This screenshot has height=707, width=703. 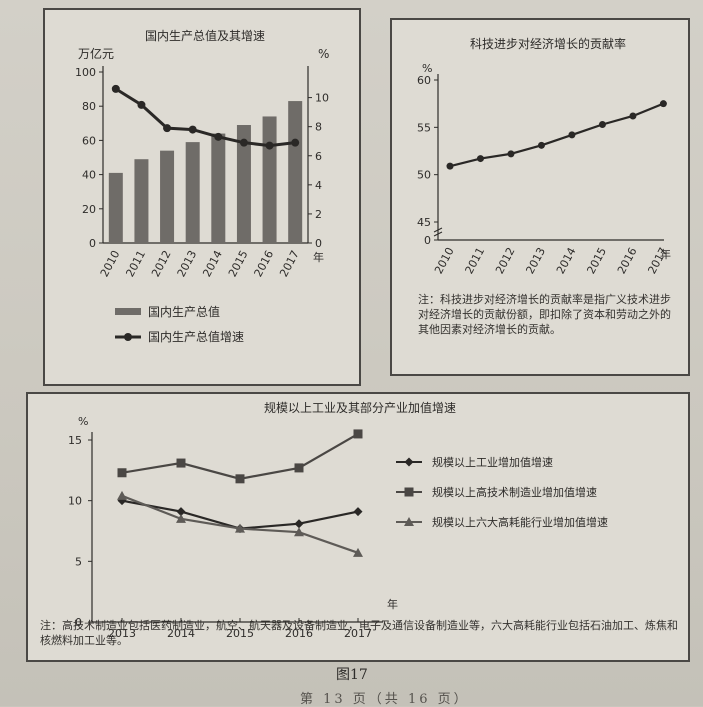 I want to click on chart1-right-tick-label: 2, so click(x=318, y=214).